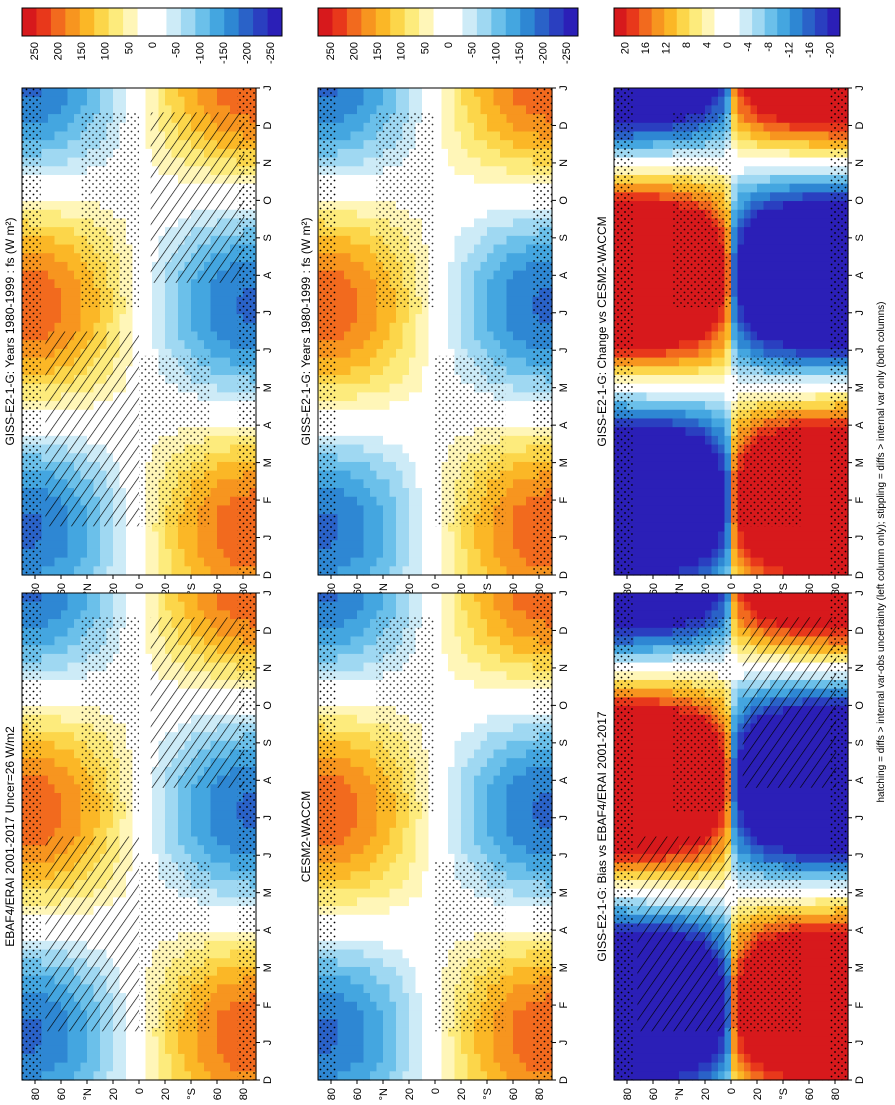  Describe the element at coordinates (174, 946) in the screenshot. I see `stipple-region` at that location.